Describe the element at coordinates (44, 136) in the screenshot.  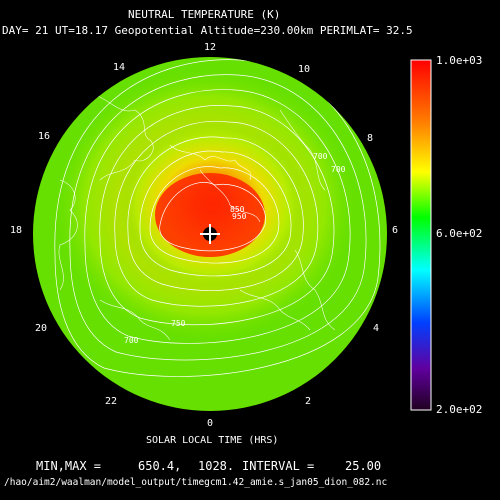
I see `lt-label-16: 16` at that location.